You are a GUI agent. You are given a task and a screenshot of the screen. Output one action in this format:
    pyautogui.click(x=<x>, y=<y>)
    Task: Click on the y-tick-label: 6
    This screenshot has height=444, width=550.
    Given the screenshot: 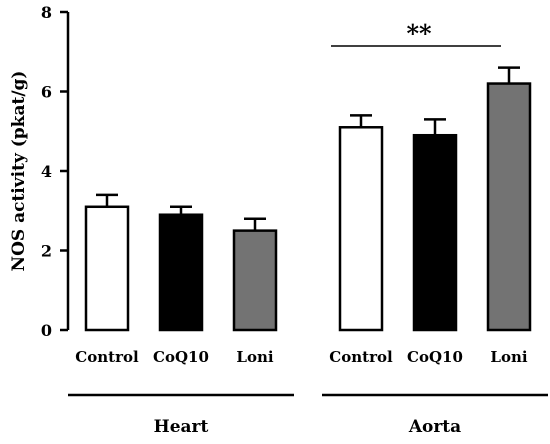 What is the action you would take?
    pyautogui.click(x=46, y=92)
    